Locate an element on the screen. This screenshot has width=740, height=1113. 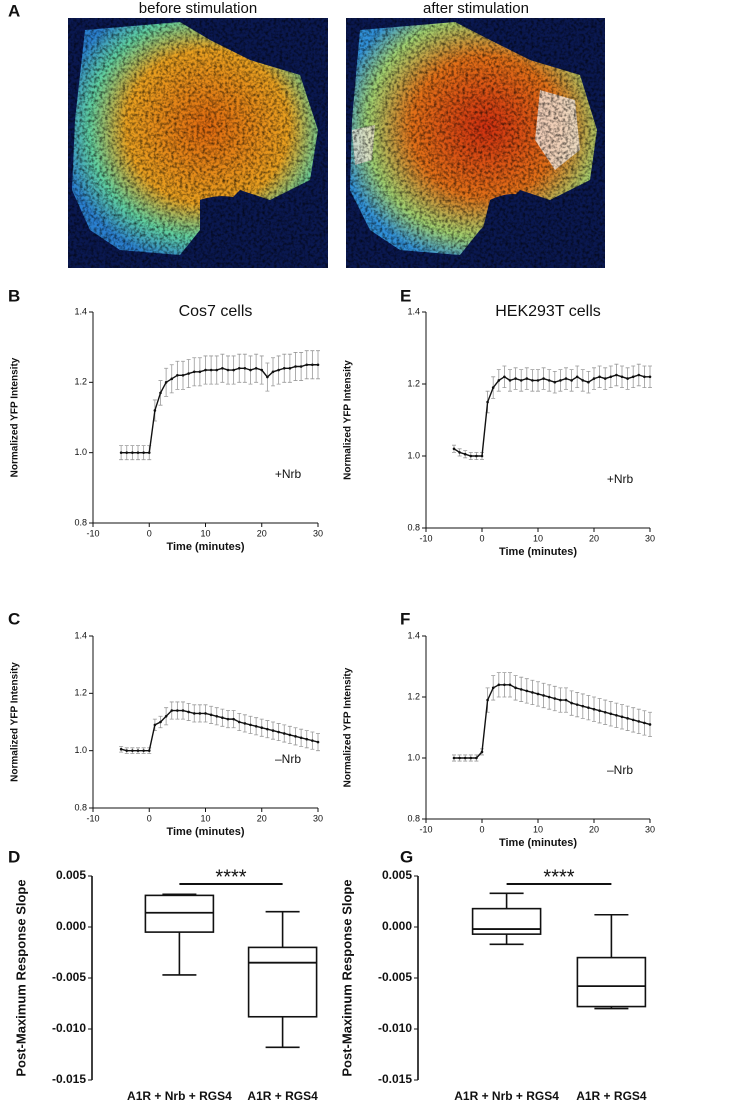
annotation: +Nrb is located at coordinates (620, 479).